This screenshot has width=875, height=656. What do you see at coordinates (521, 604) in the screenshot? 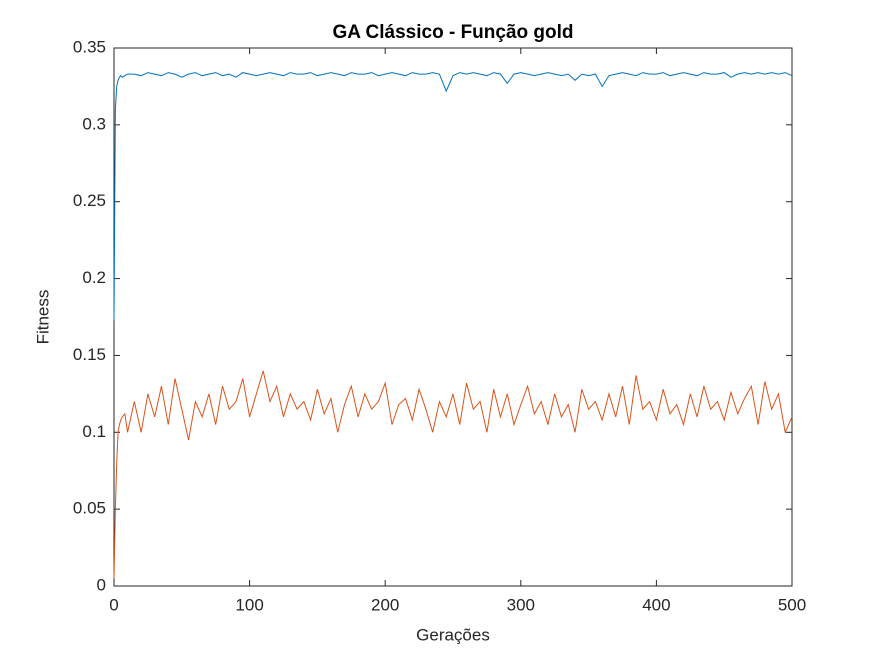
I see `x-tick-label: 300` at bounding box center [521, 604].